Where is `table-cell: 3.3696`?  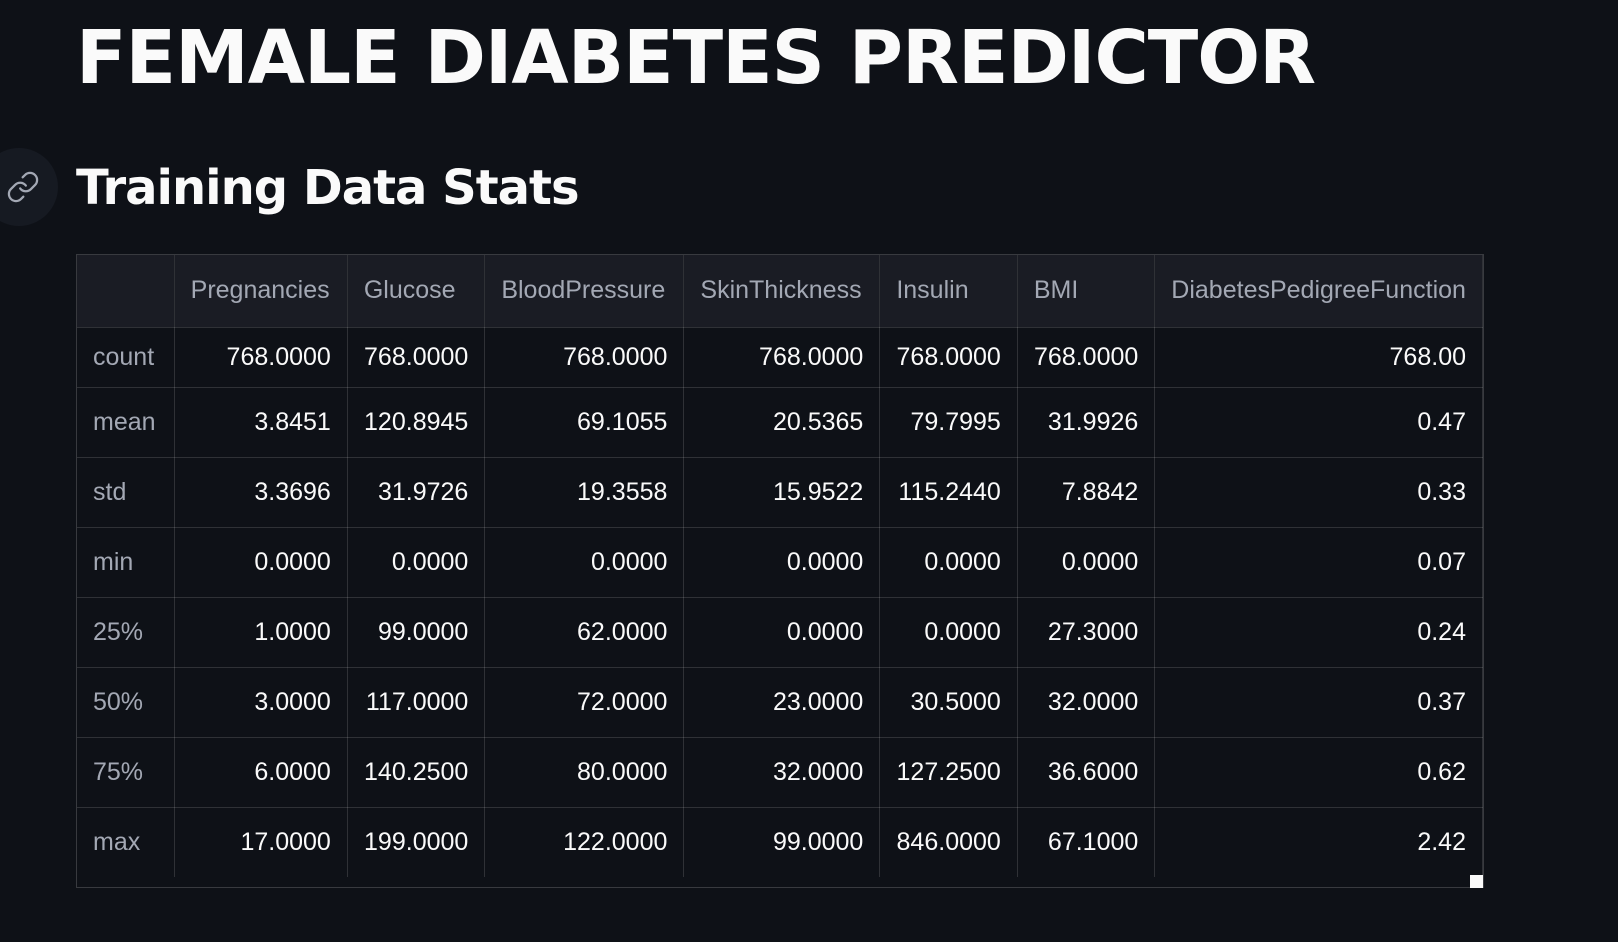 table-cell: 3.3696 is located at coordinates (261, 492).